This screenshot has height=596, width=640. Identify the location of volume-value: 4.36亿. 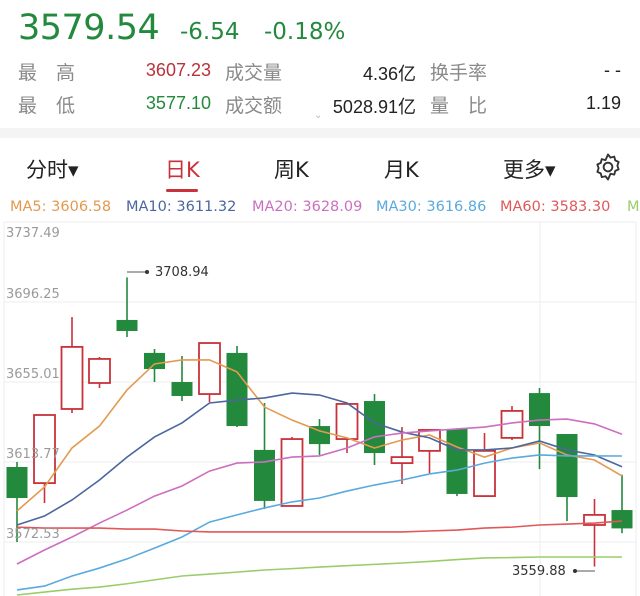
(389, 74).